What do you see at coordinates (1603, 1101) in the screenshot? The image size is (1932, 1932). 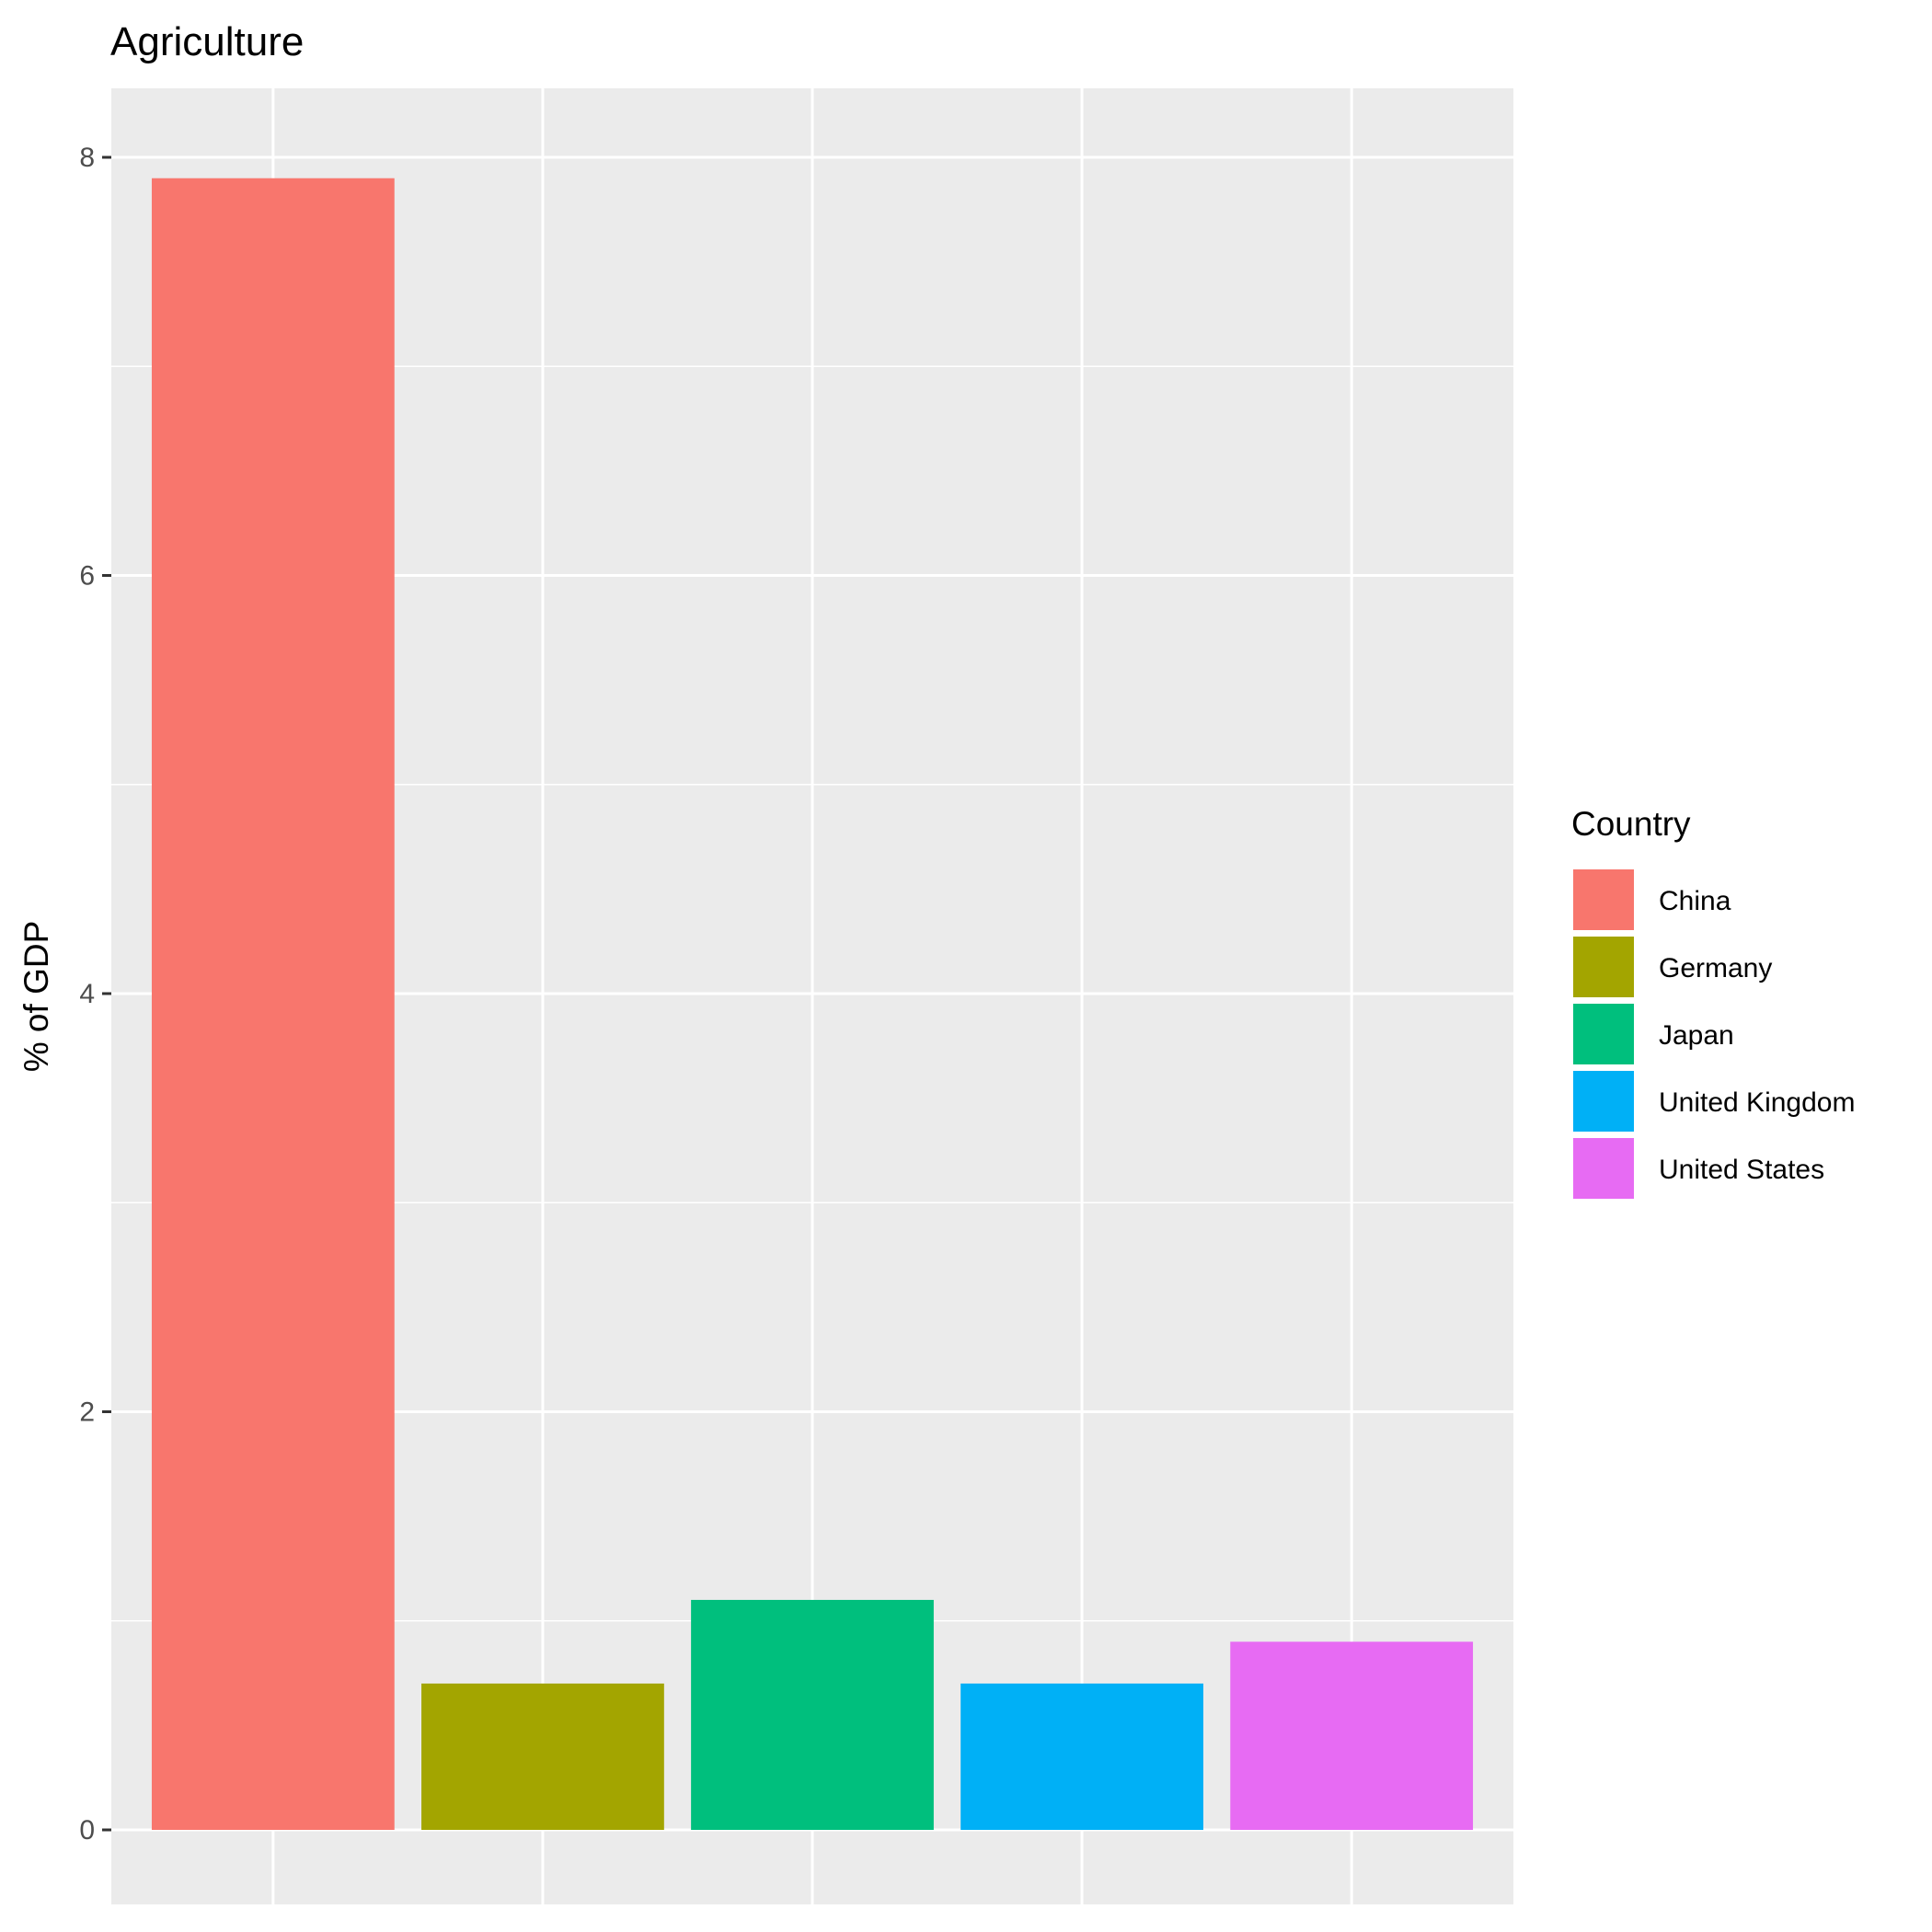 I see `legend-key-united-kingdom` at bounding box center [1603, 1101].